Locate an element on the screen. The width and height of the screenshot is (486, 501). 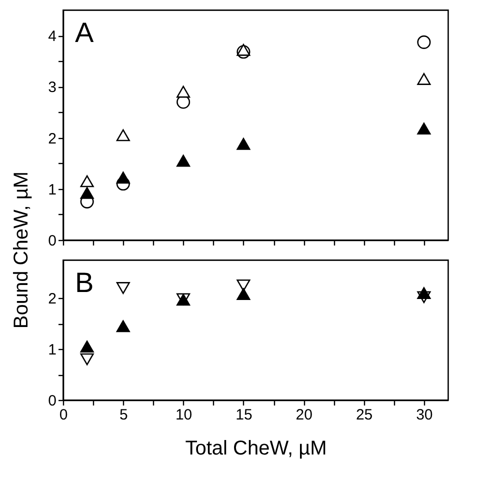
x-tick-label: 15 is located at coordinates (244, 415).